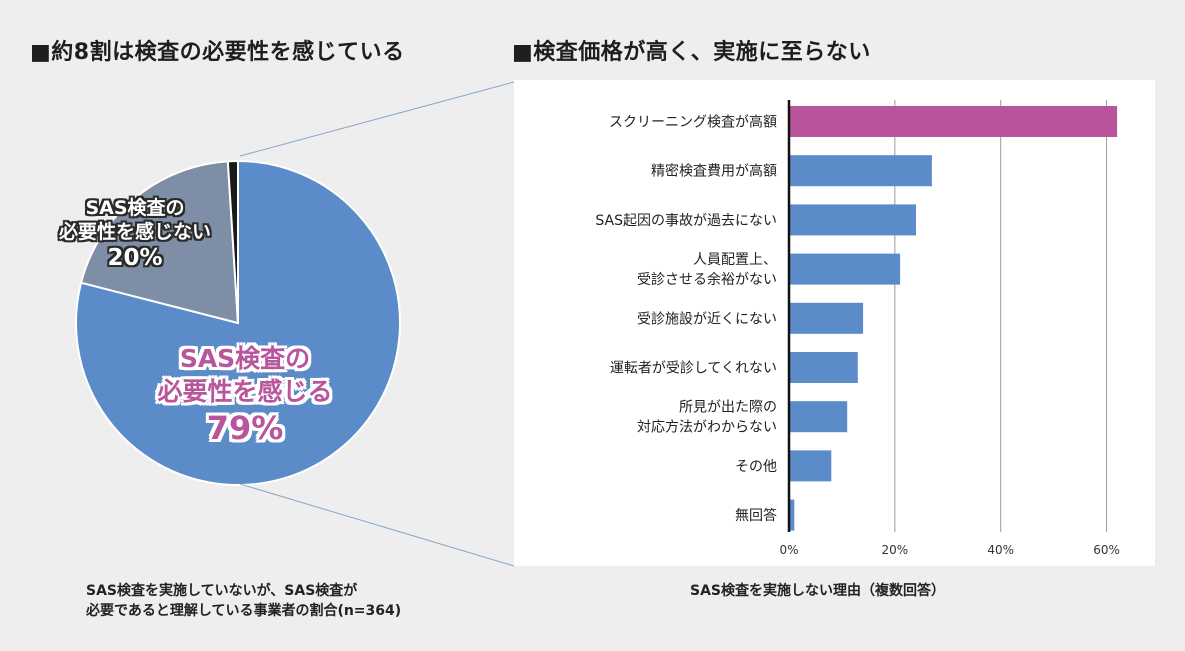 The height and width of the screenshot is (651, 1185). What do you see at coordinates (756, 515) in the screenshot?
I see `category-label: 無回答` at bounding box center [756, 515].